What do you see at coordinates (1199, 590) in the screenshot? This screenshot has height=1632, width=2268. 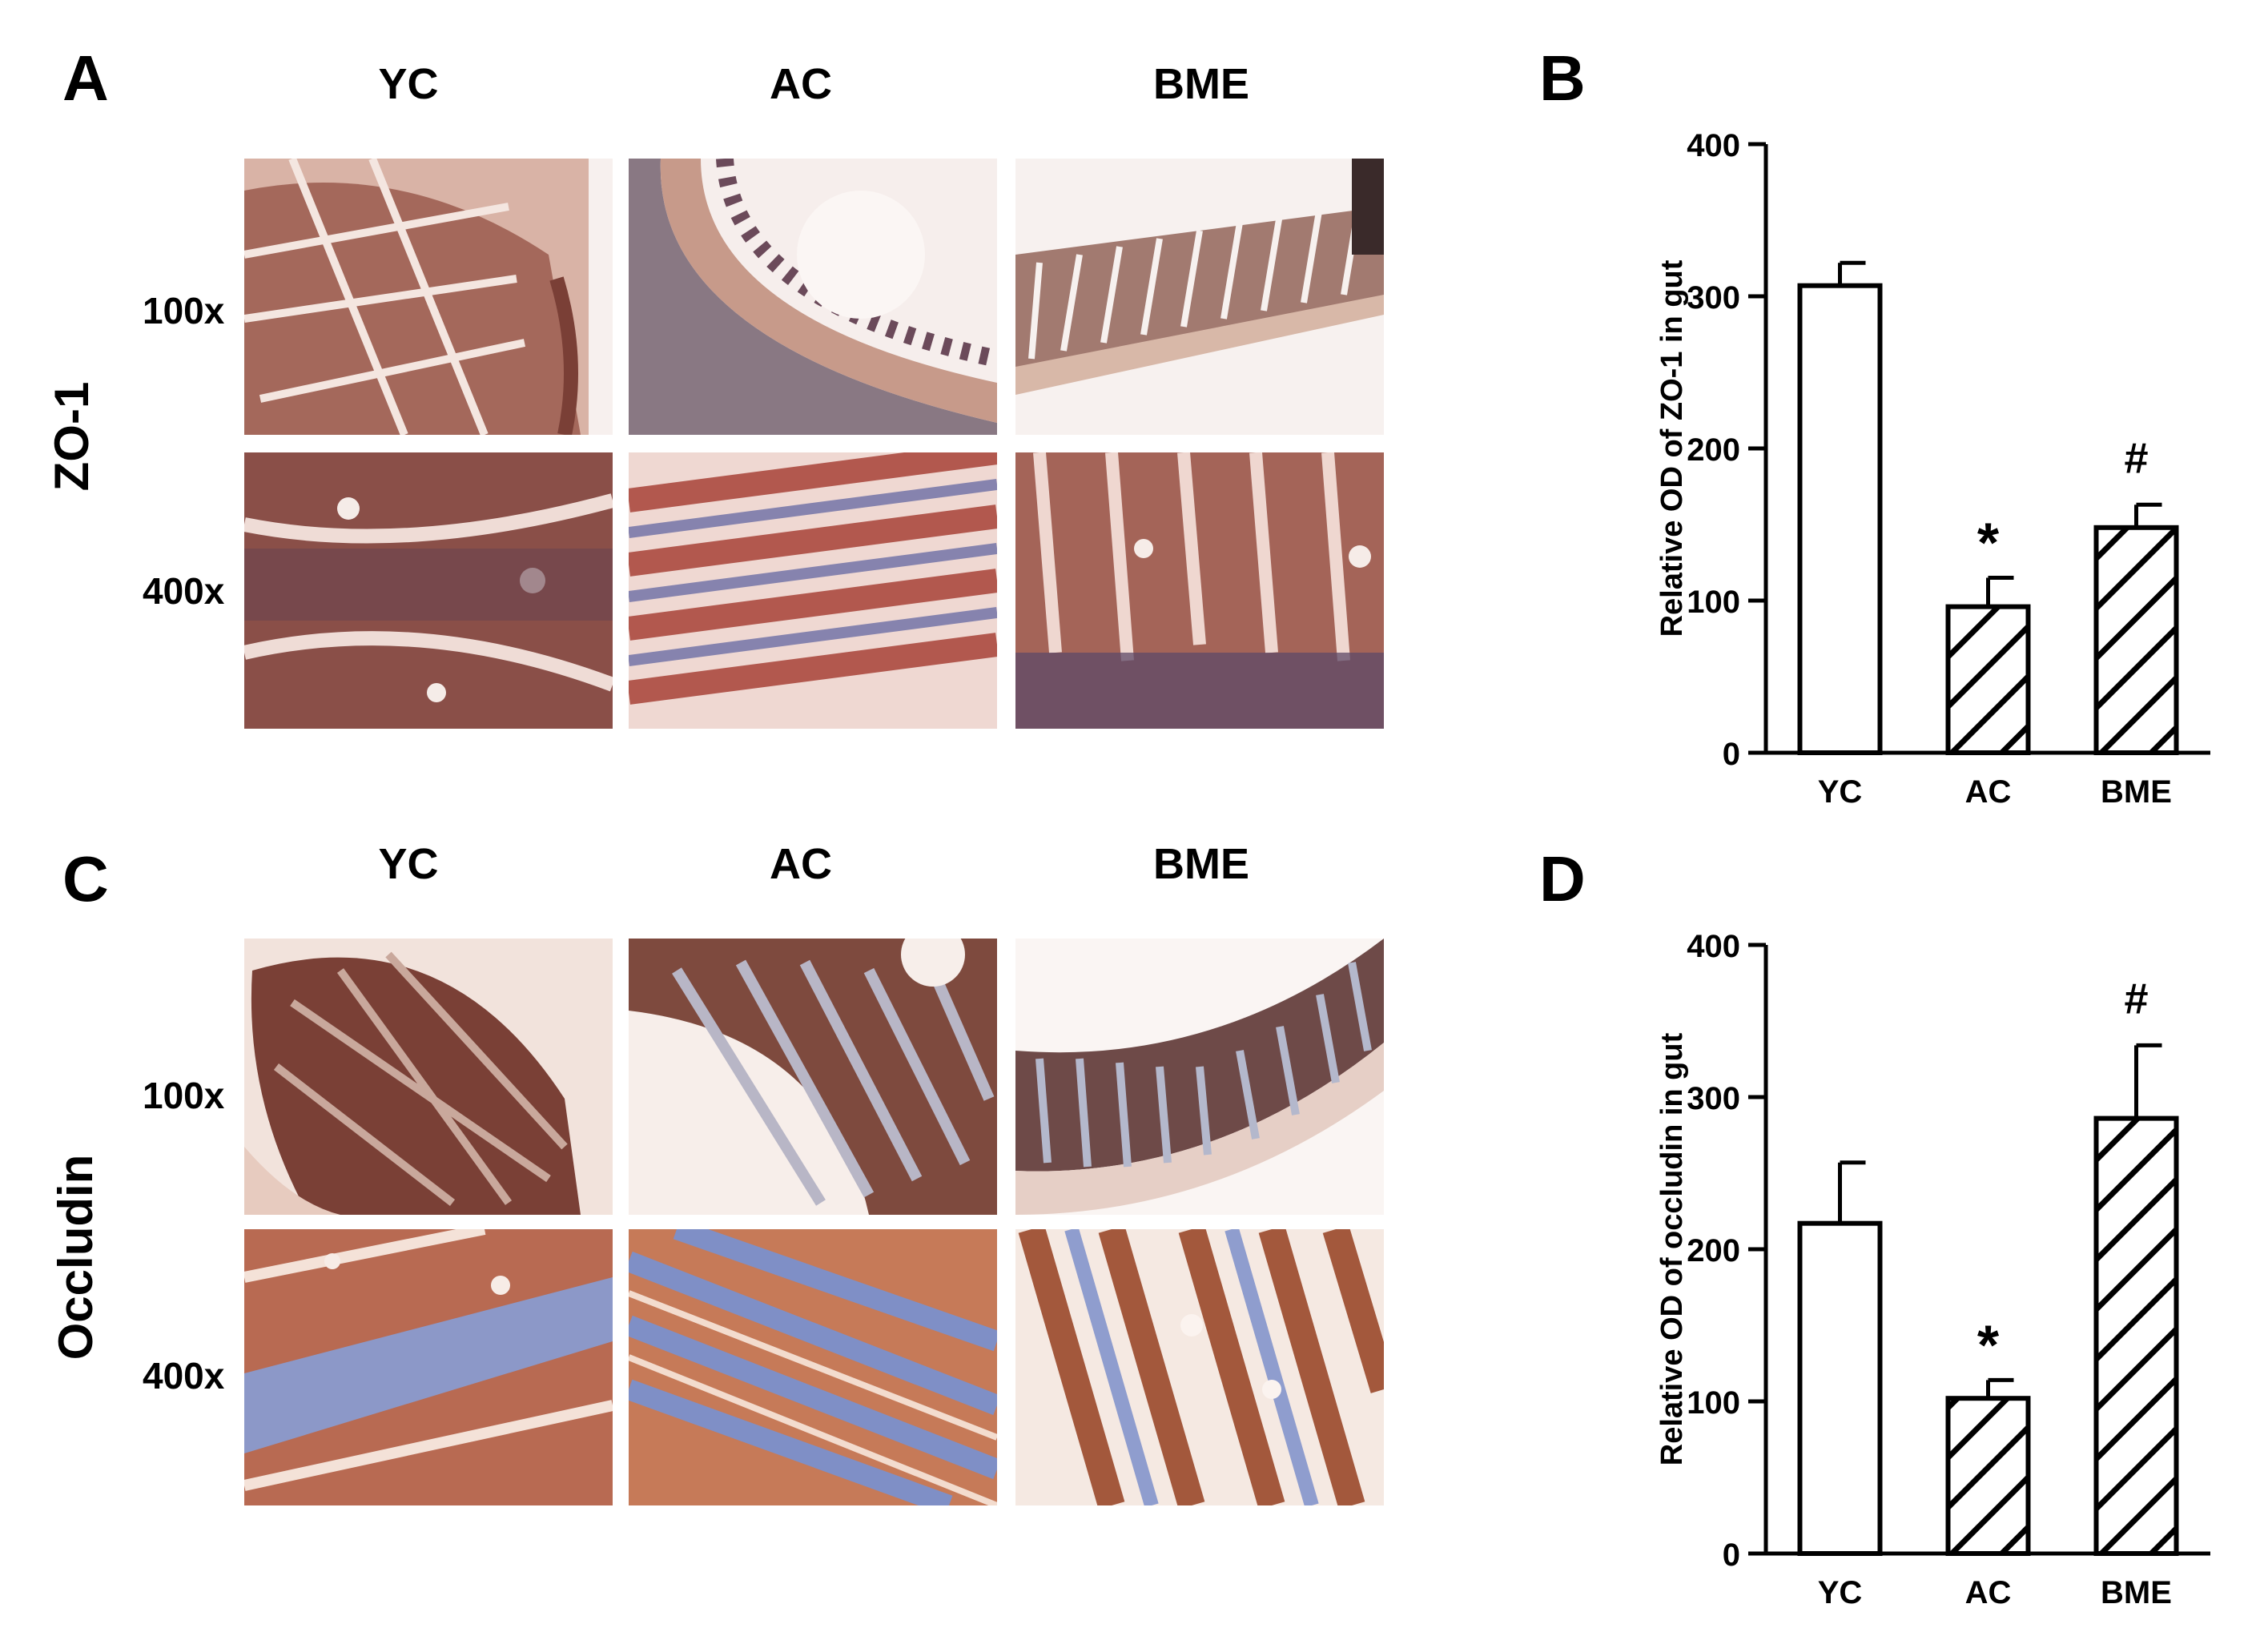 I see `micrograph-zo1-bme-400x` at bounding box center [1199, 590].